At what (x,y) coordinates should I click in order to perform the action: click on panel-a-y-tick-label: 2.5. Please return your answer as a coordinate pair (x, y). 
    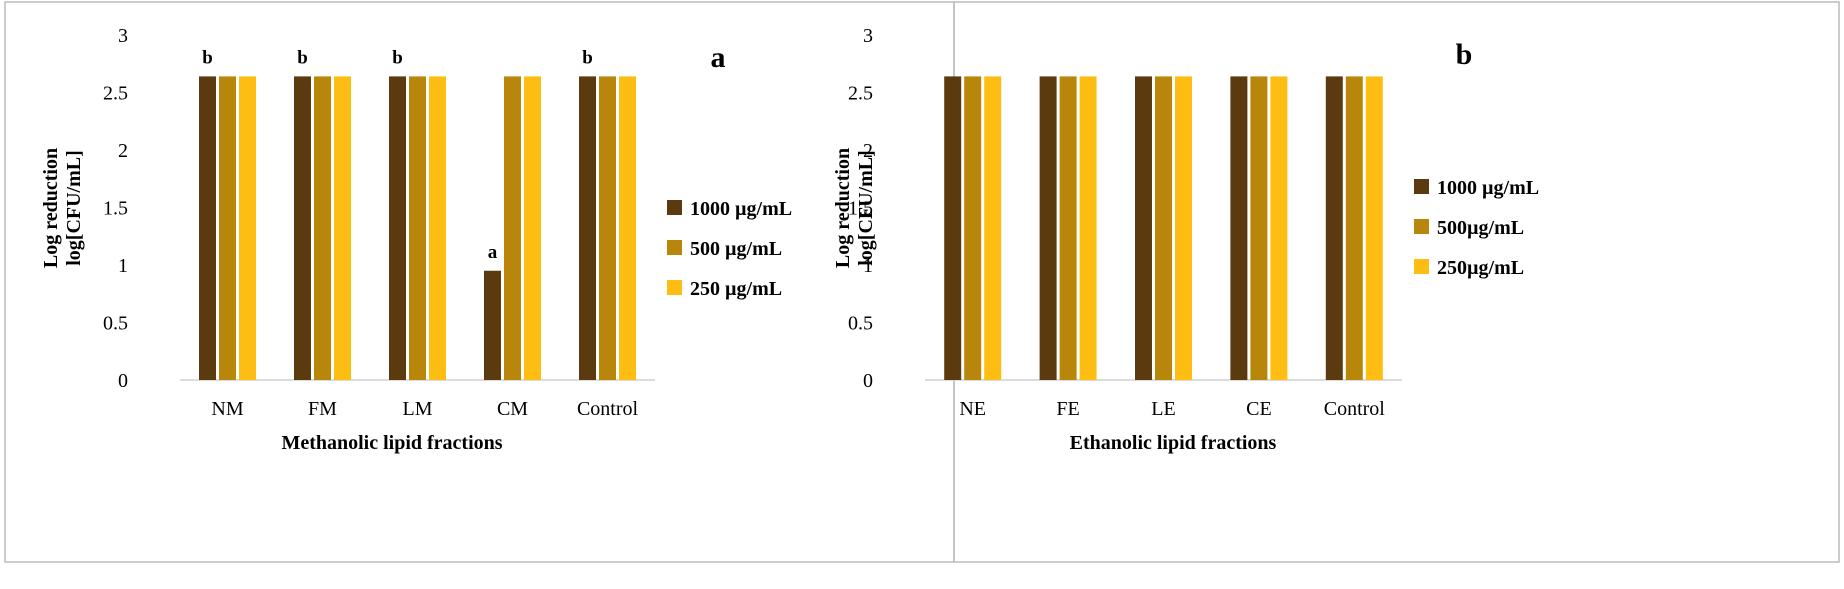
    Looking at the image, I should click on (115, 94).